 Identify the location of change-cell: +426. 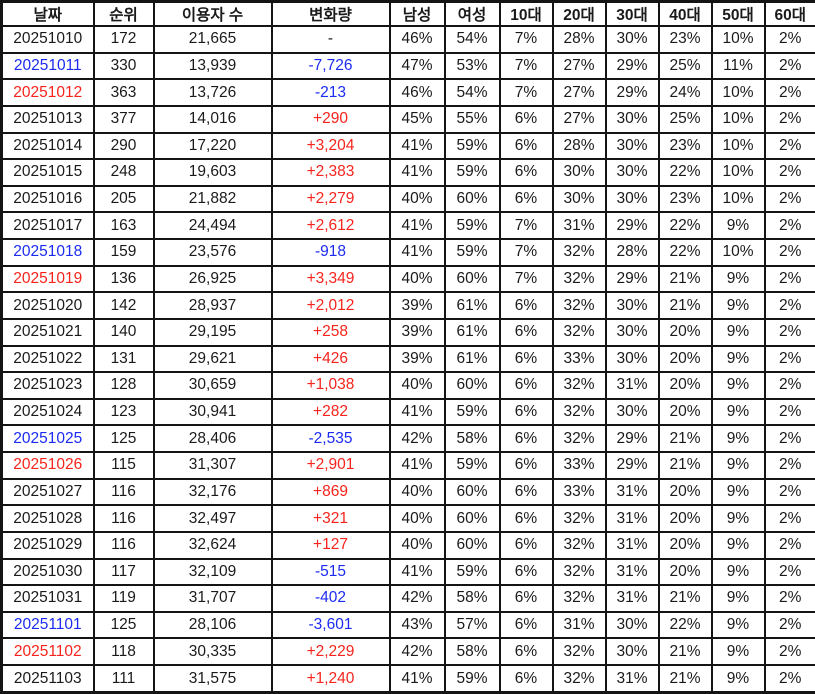
(330, 359).